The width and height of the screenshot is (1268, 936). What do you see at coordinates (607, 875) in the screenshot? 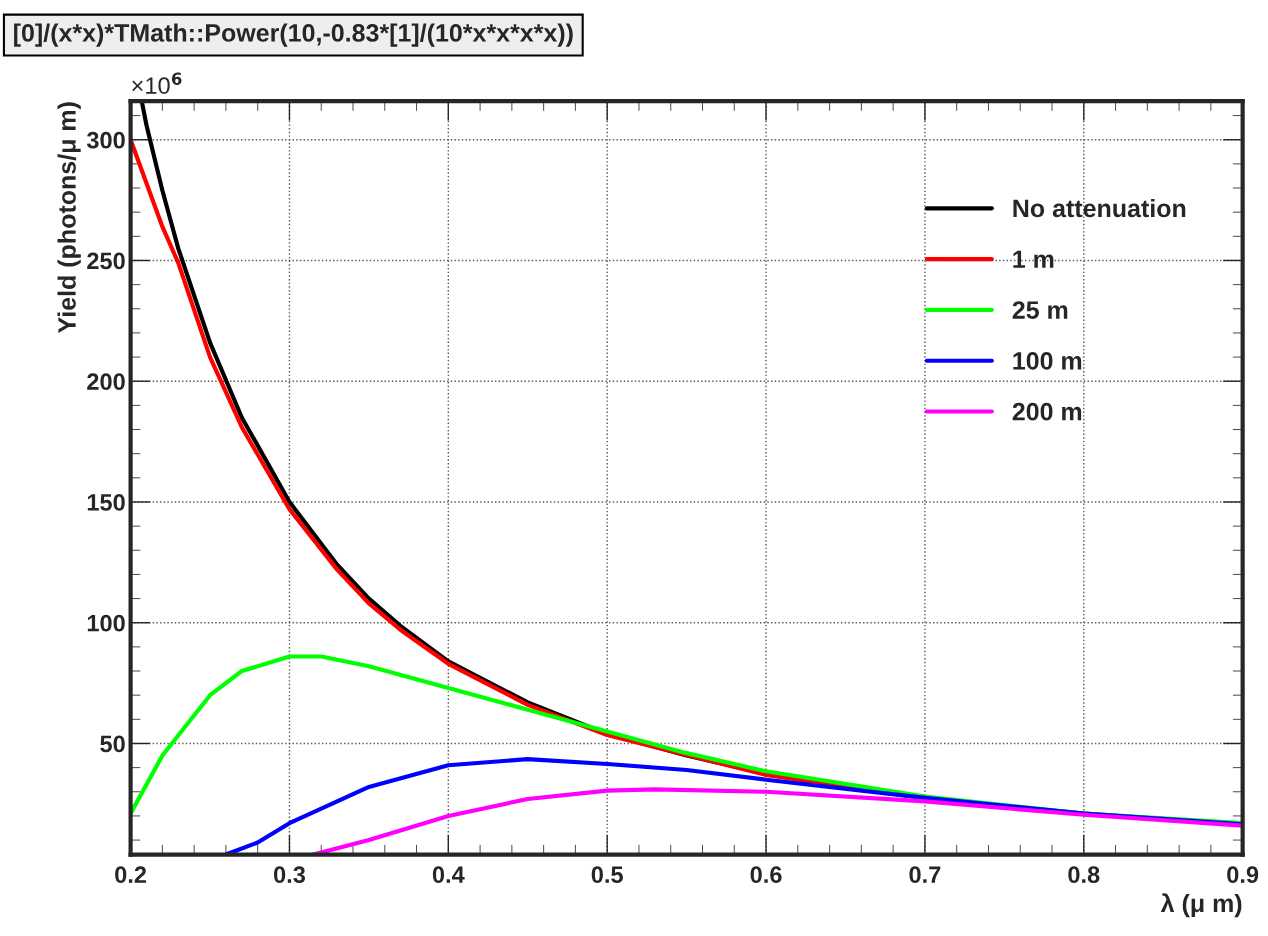
I see `x-tick-label: 0.5` at bounding box center [607, 875].